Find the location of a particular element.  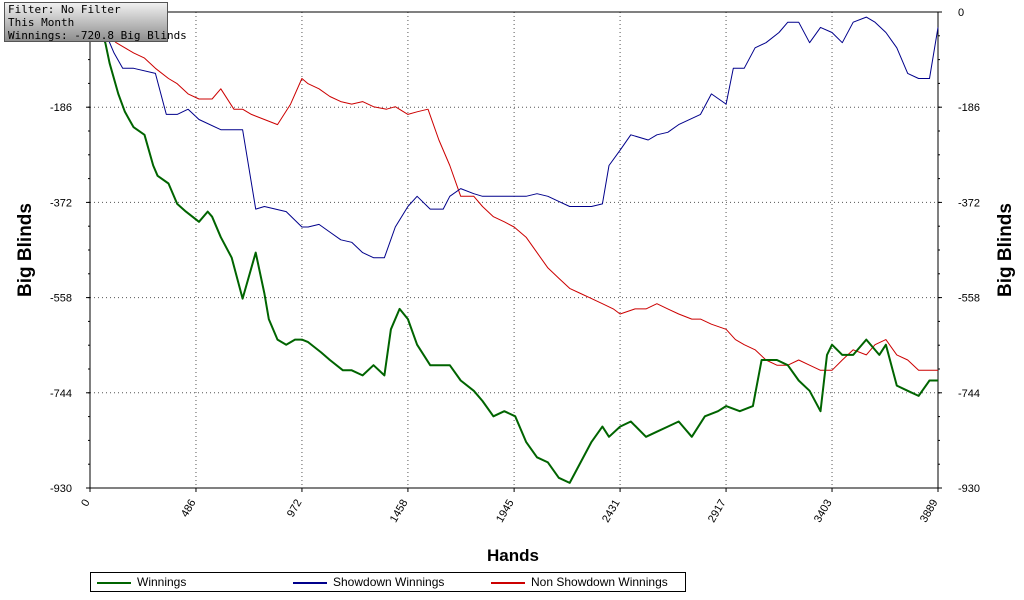

y-tick-label-left: -930 is located at coordinates (61, 489).